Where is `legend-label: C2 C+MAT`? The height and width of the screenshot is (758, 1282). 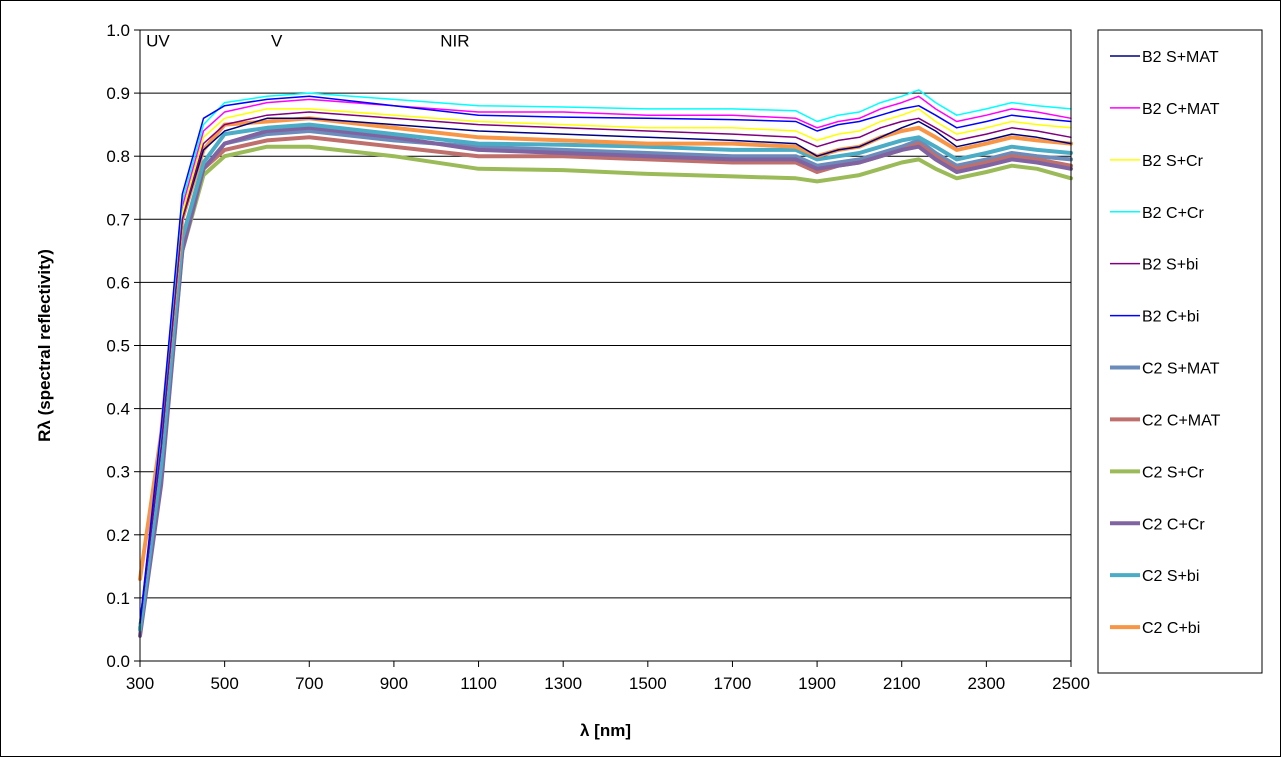
legend-label: C2 C+MAT is located at coordinates (1181, 420).